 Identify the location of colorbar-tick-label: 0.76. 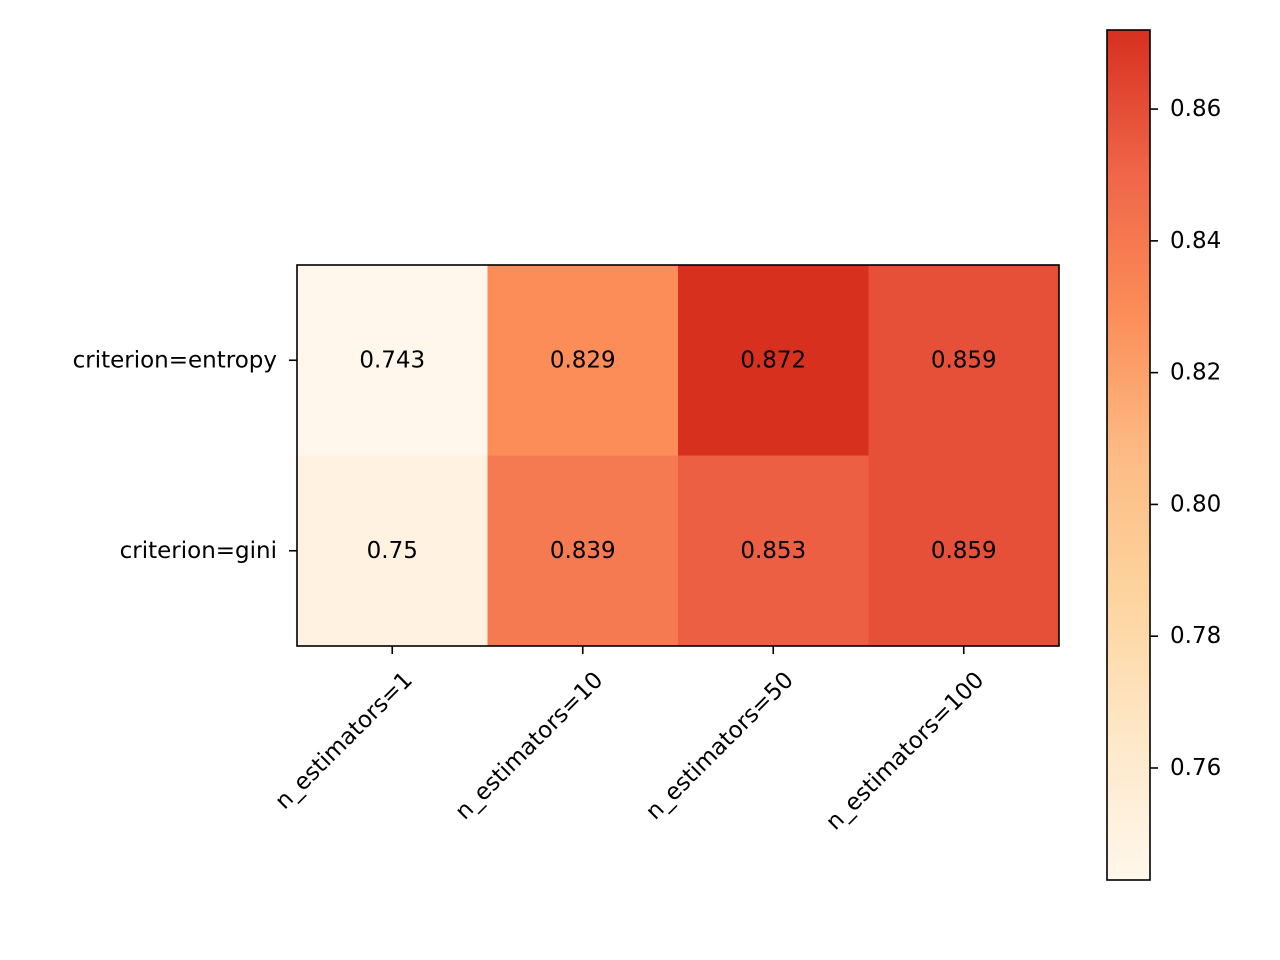
(1195, 768).